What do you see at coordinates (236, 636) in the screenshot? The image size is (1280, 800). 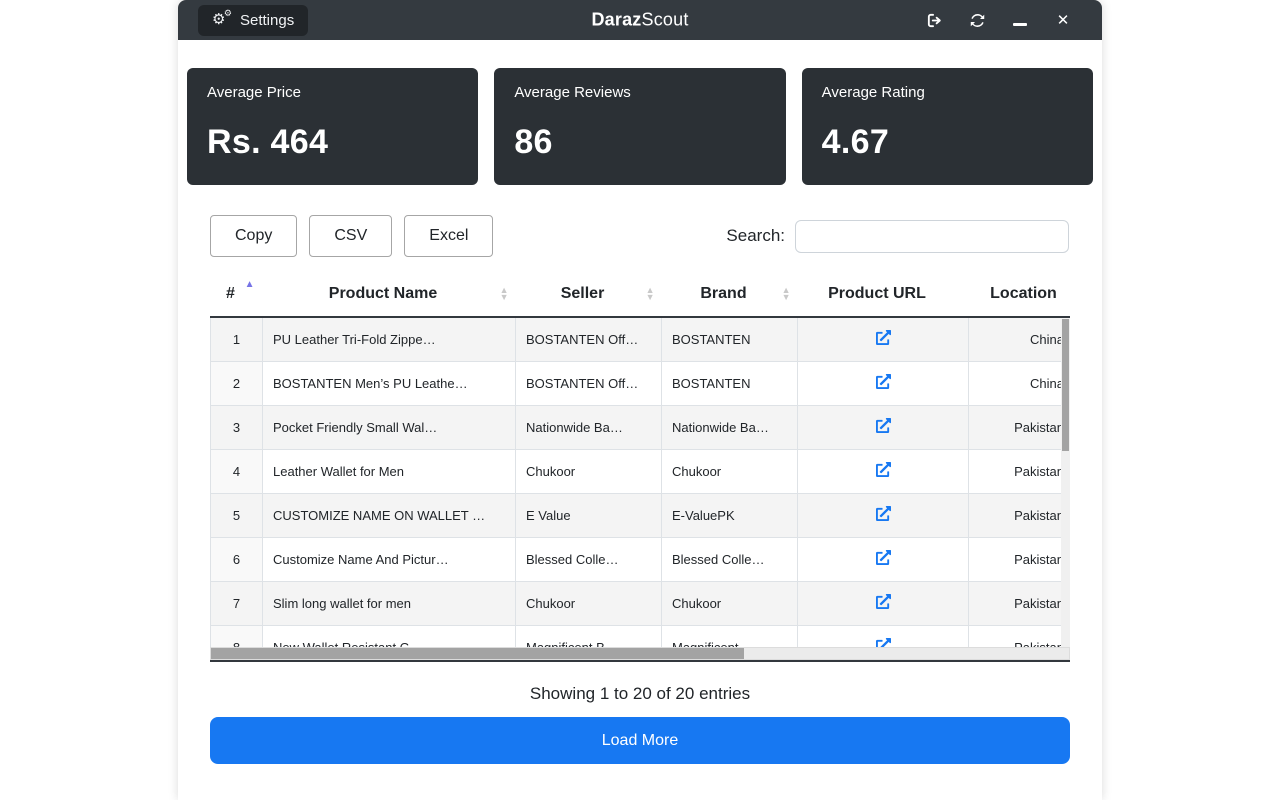 I see `row-index-cell: 8` at bounding box center [236, 636].